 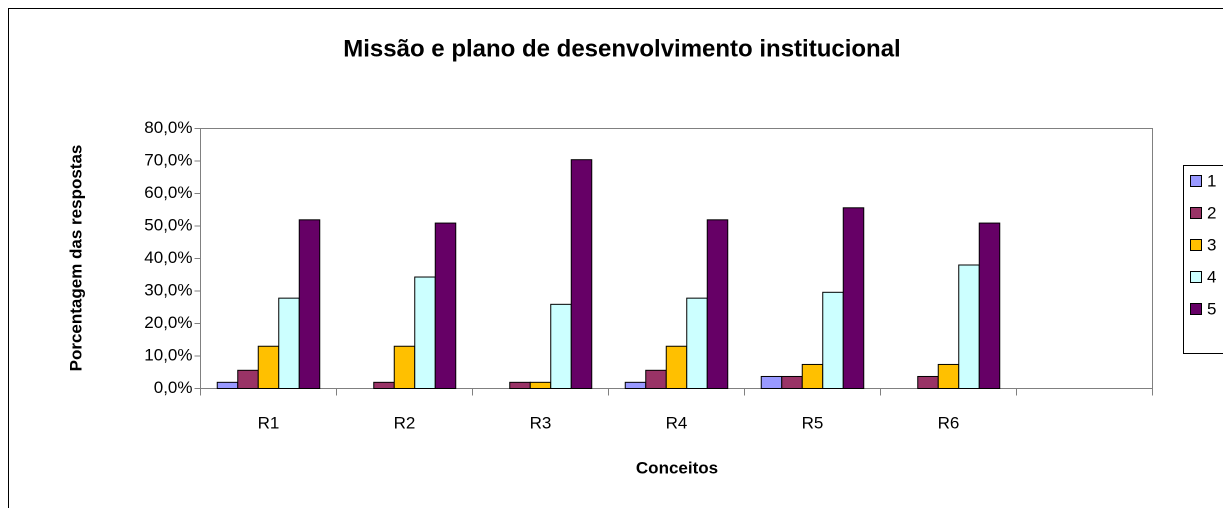 I want to click on y-tick-label: 0,0%, so click(x=173, y=387).